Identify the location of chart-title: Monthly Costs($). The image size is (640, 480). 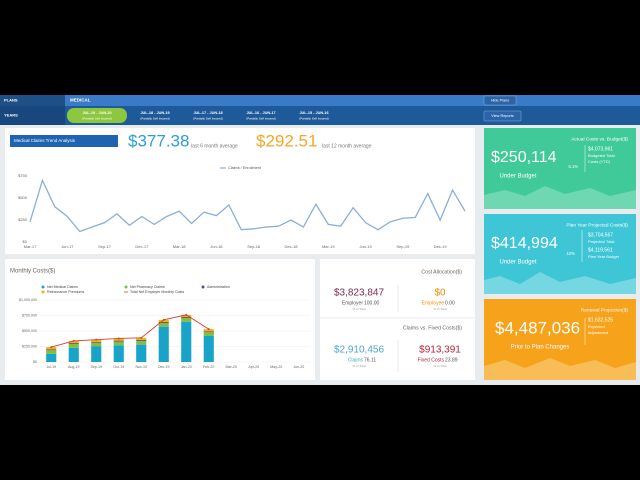
(32, 272).